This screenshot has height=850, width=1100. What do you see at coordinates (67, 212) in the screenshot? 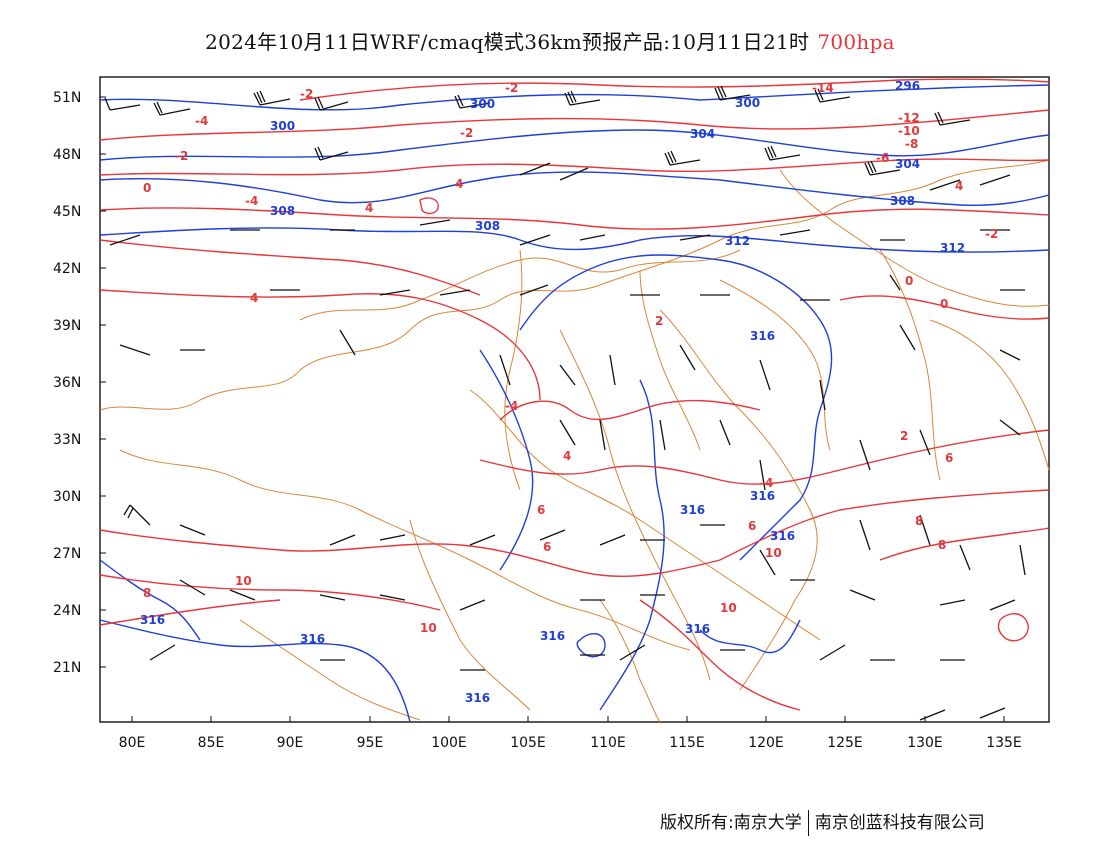
I see `lat-label: 45N` at bounding box center [67, 212].